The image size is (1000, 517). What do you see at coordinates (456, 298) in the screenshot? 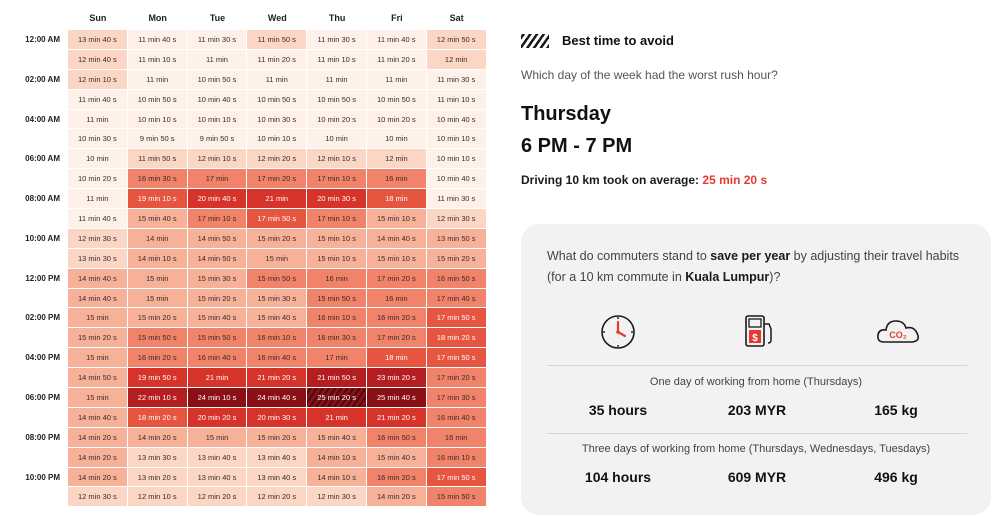
I see `heatmap-cell: 17 min 40 s` at bounding box center [456, 298].